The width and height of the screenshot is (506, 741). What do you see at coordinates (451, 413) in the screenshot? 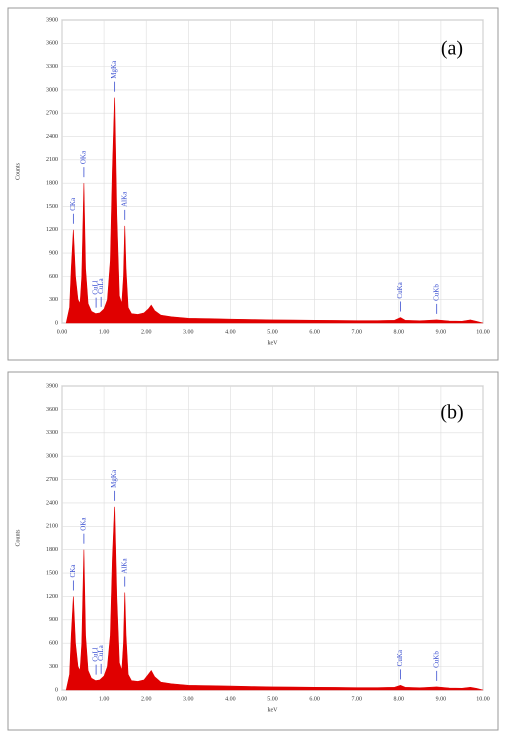
I see `panel-label: (b)` at bounding box center [451, 413].